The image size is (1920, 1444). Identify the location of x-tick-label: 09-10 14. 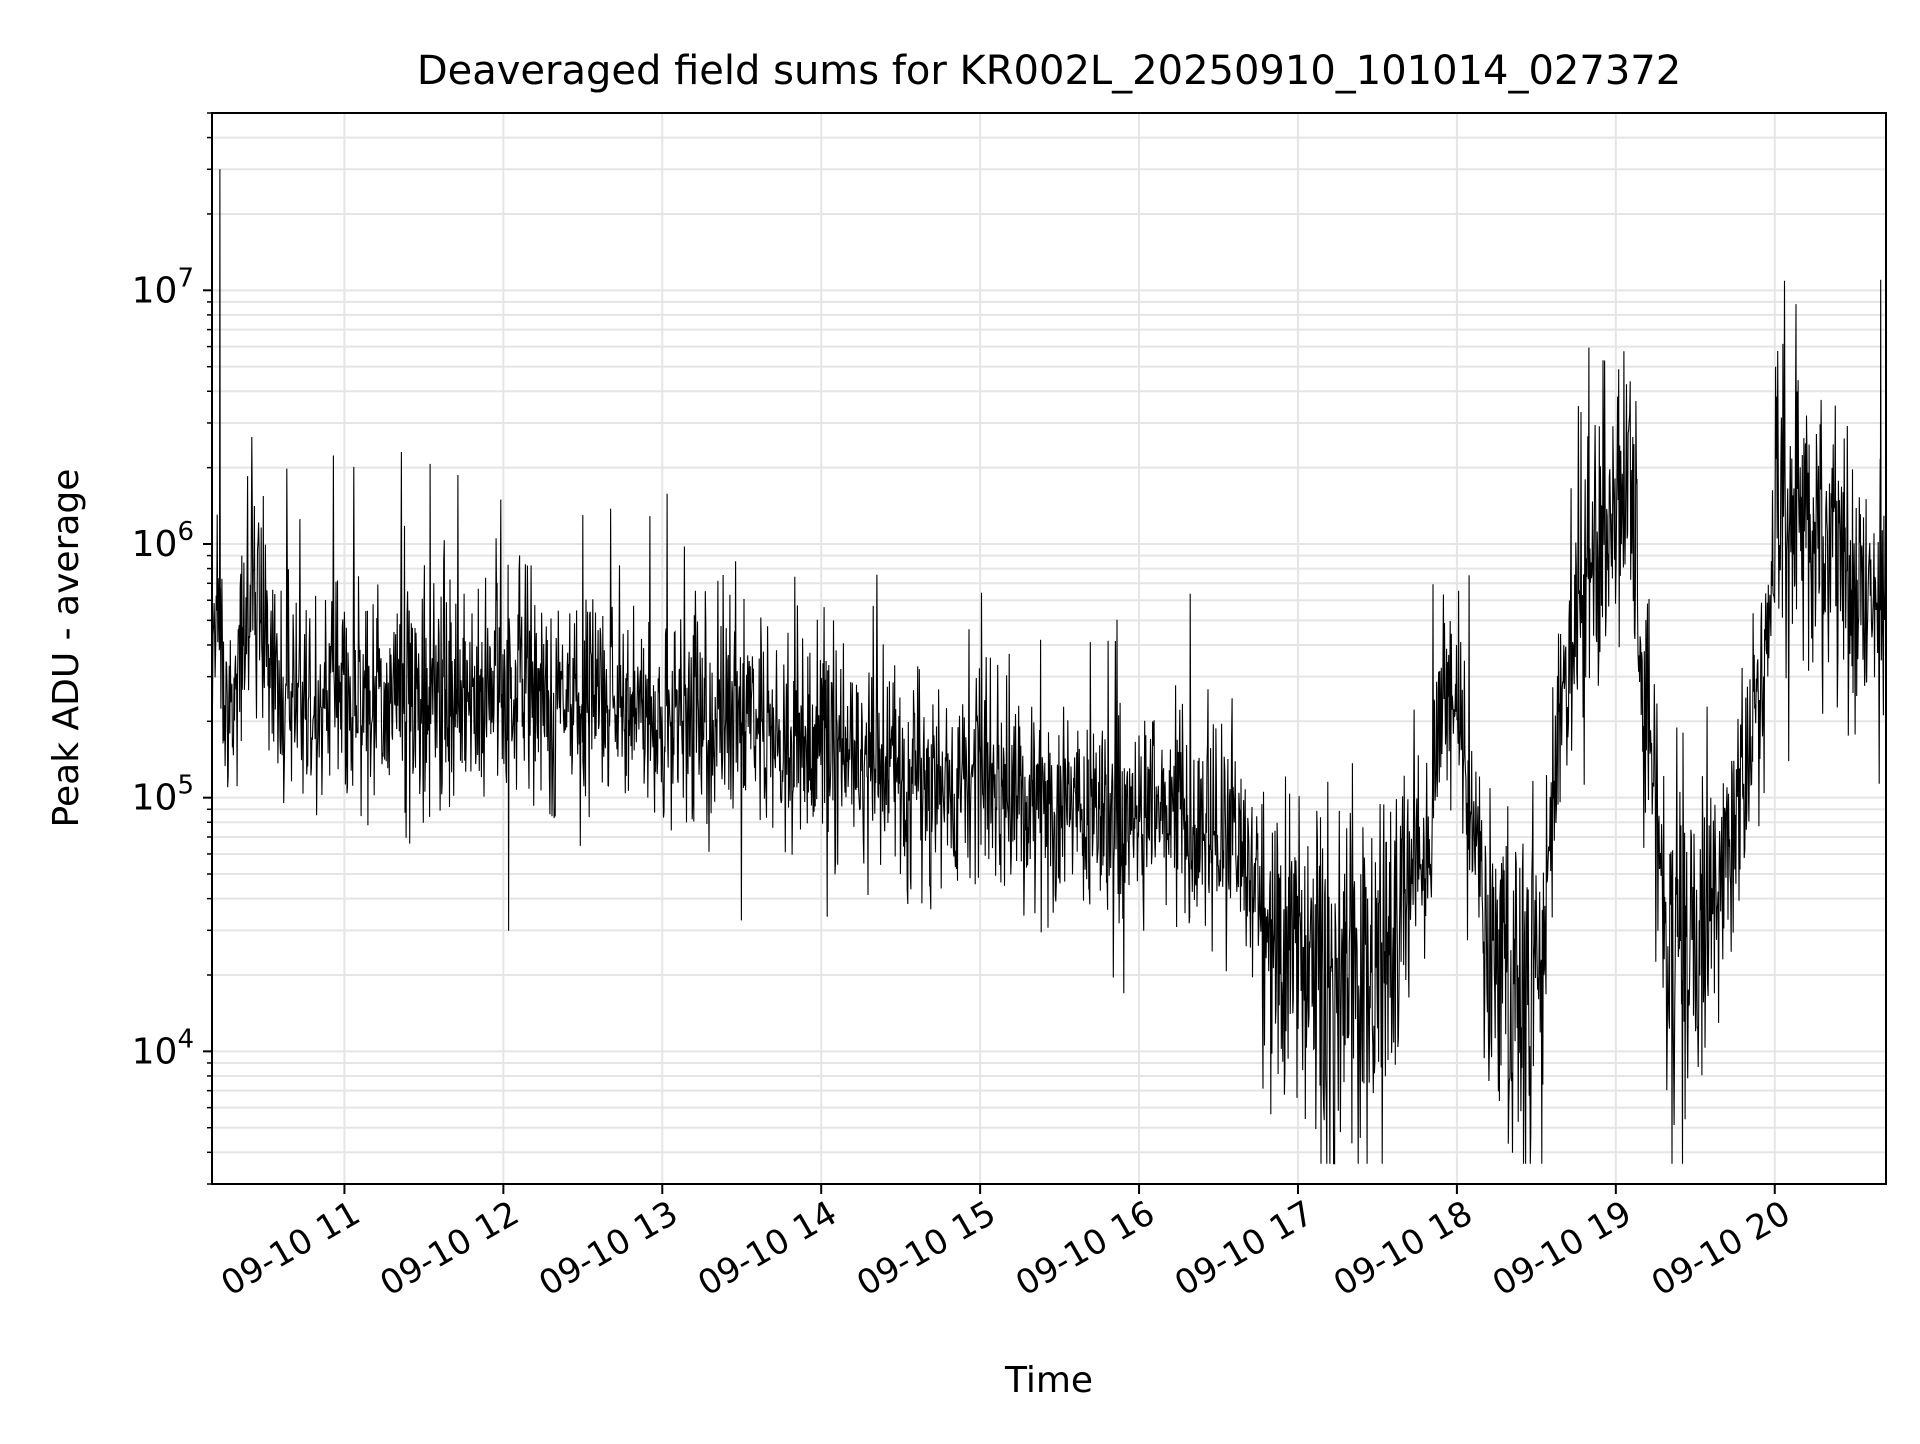
(767, 1248).